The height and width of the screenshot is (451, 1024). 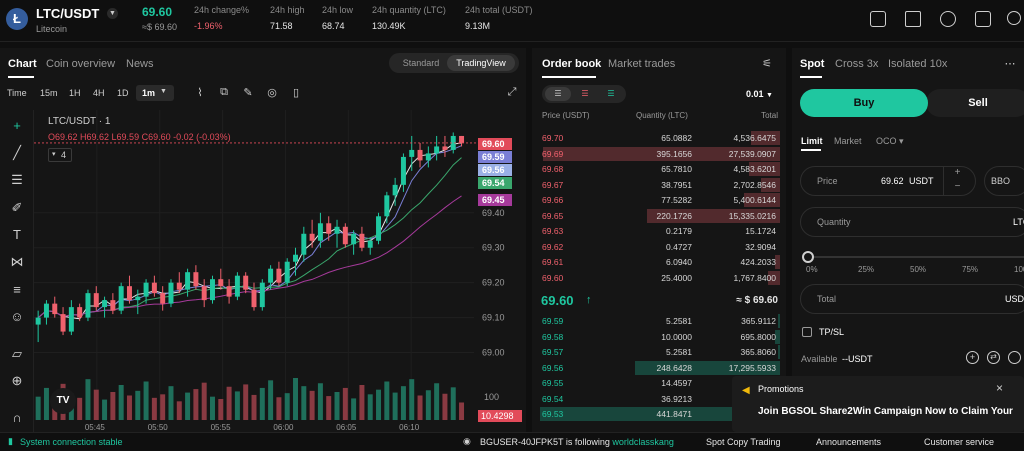 What do you see at coordinates (812, 141) in the screenshot?
I see `order-type-limit: Limit` at bounding box center [812, 141].